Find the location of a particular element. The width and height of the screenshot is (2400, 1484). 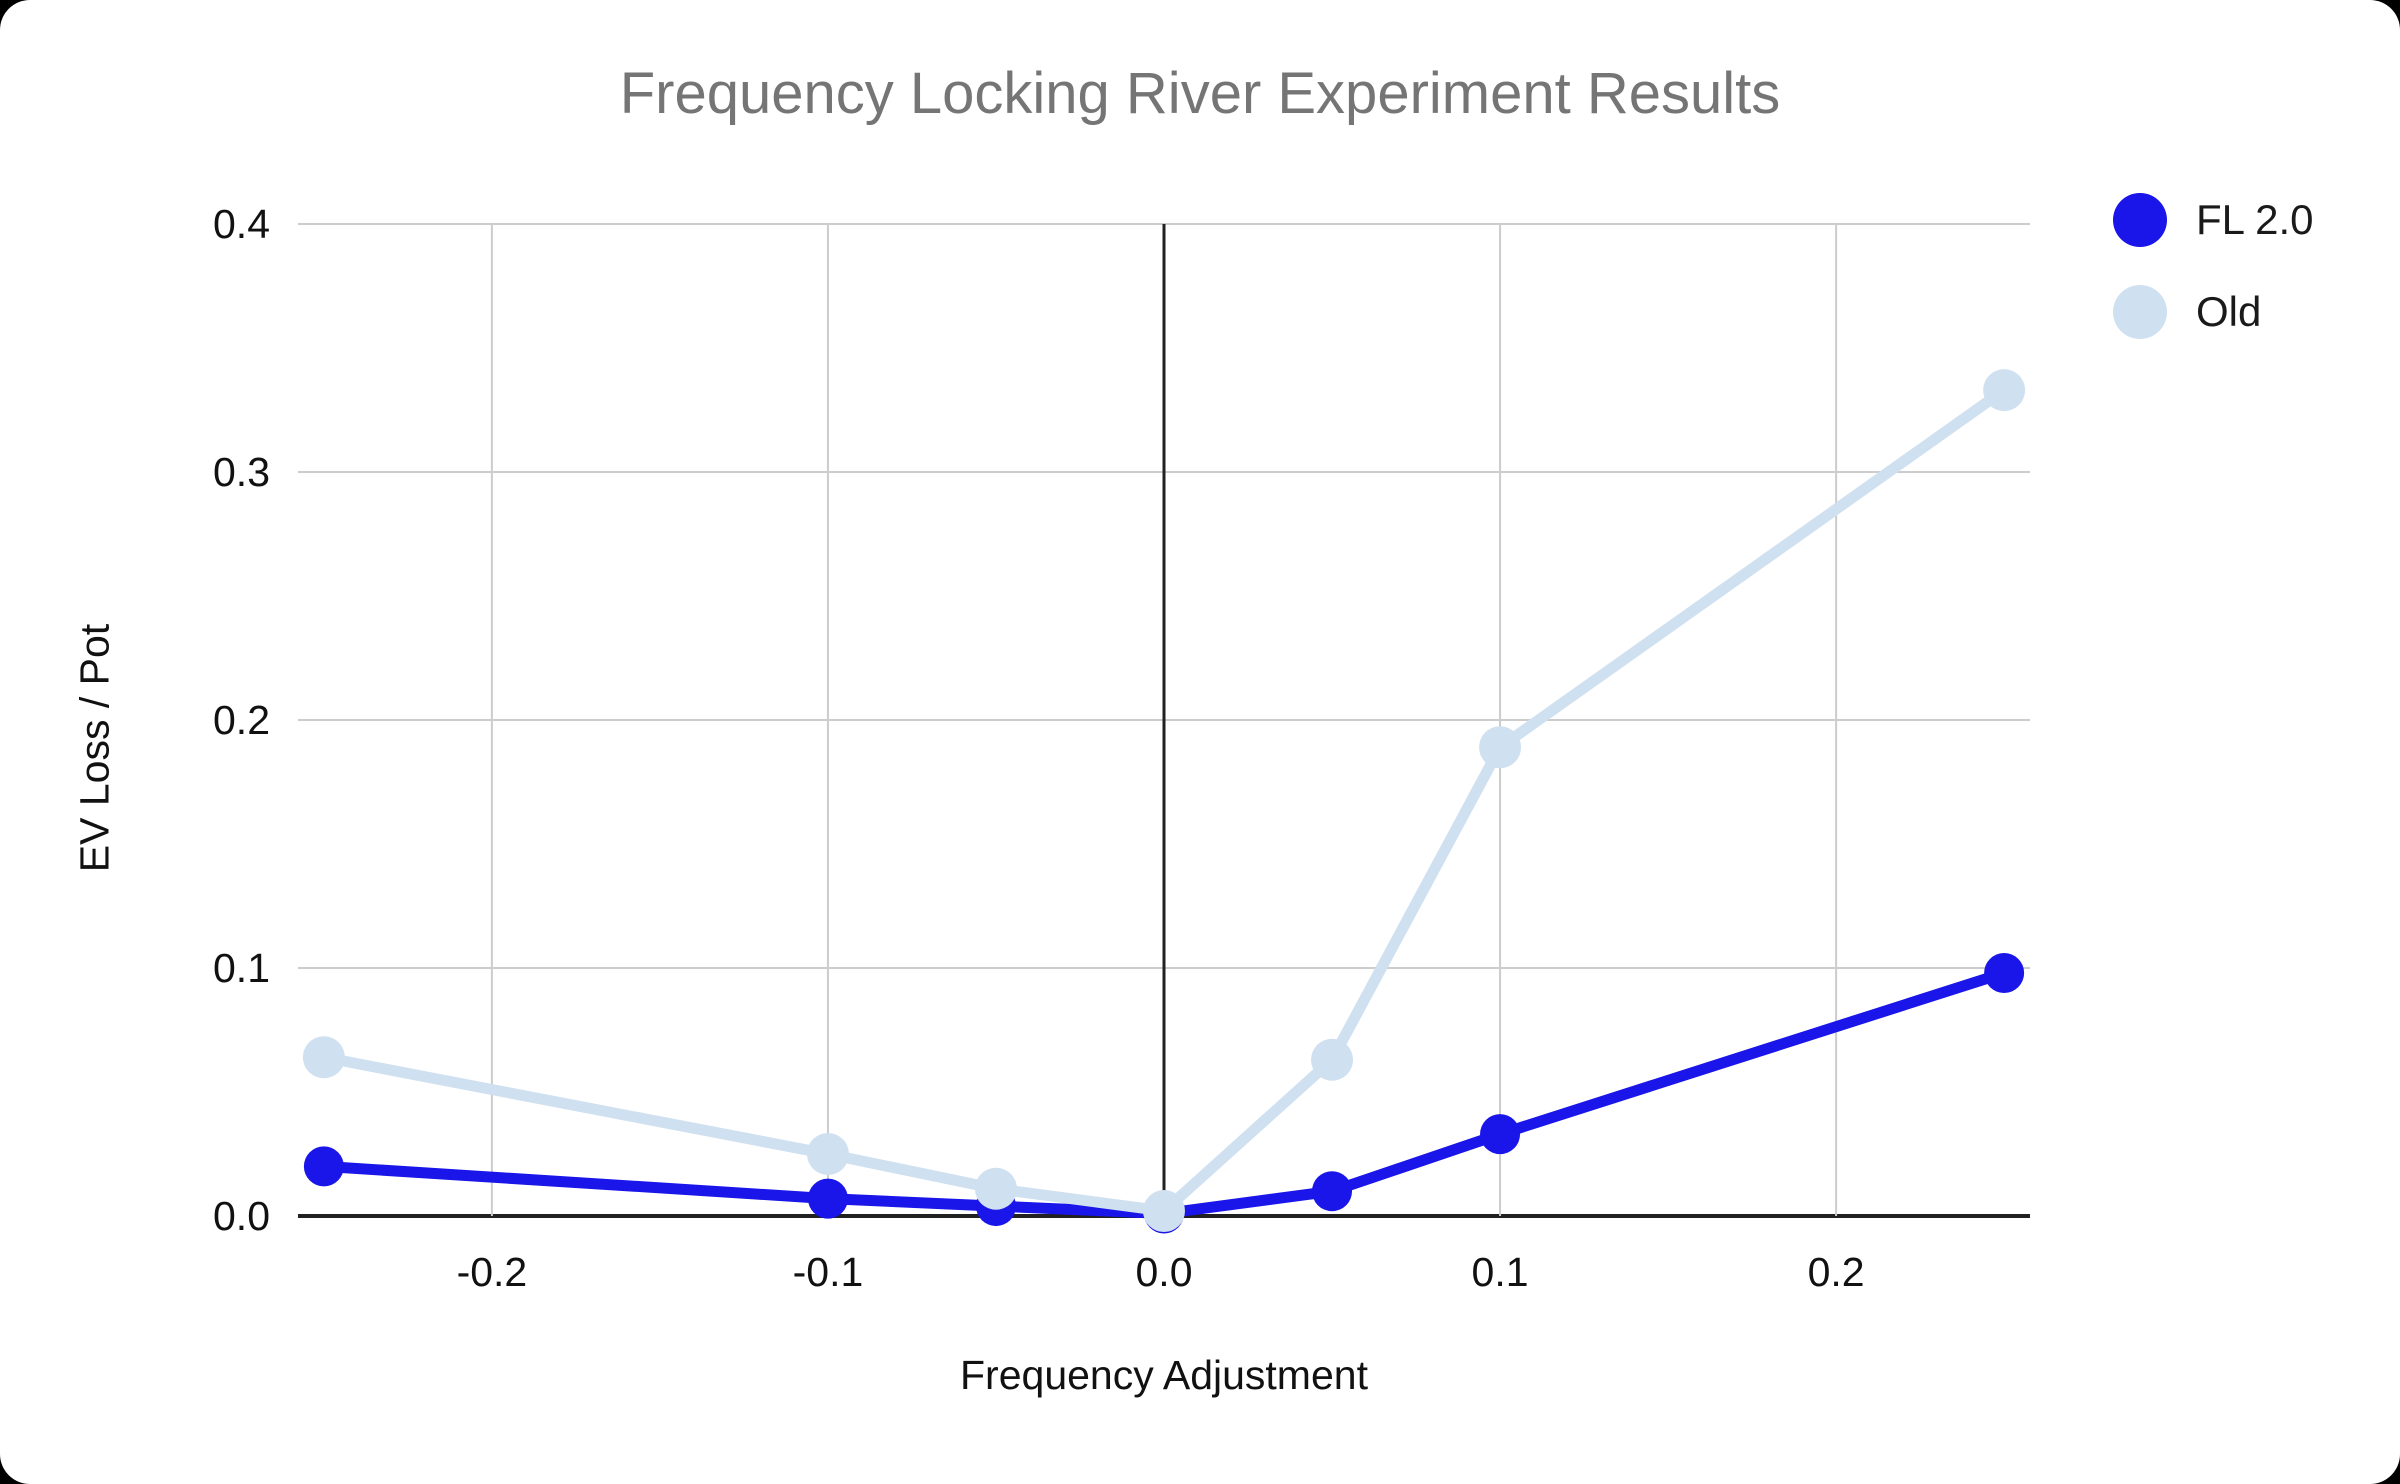

x-tick-label: -0.2 is located at coordinates (492, 1272).